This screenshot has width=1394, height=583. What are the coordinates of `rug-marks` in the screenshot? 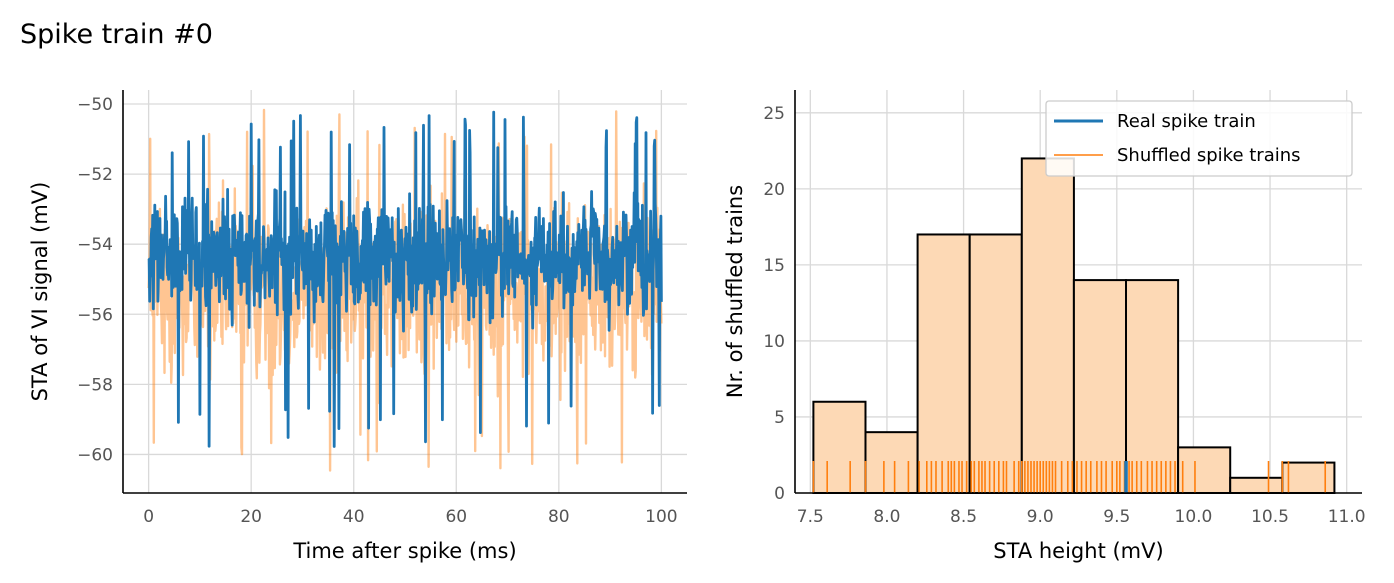 It's located at (1069, 477).